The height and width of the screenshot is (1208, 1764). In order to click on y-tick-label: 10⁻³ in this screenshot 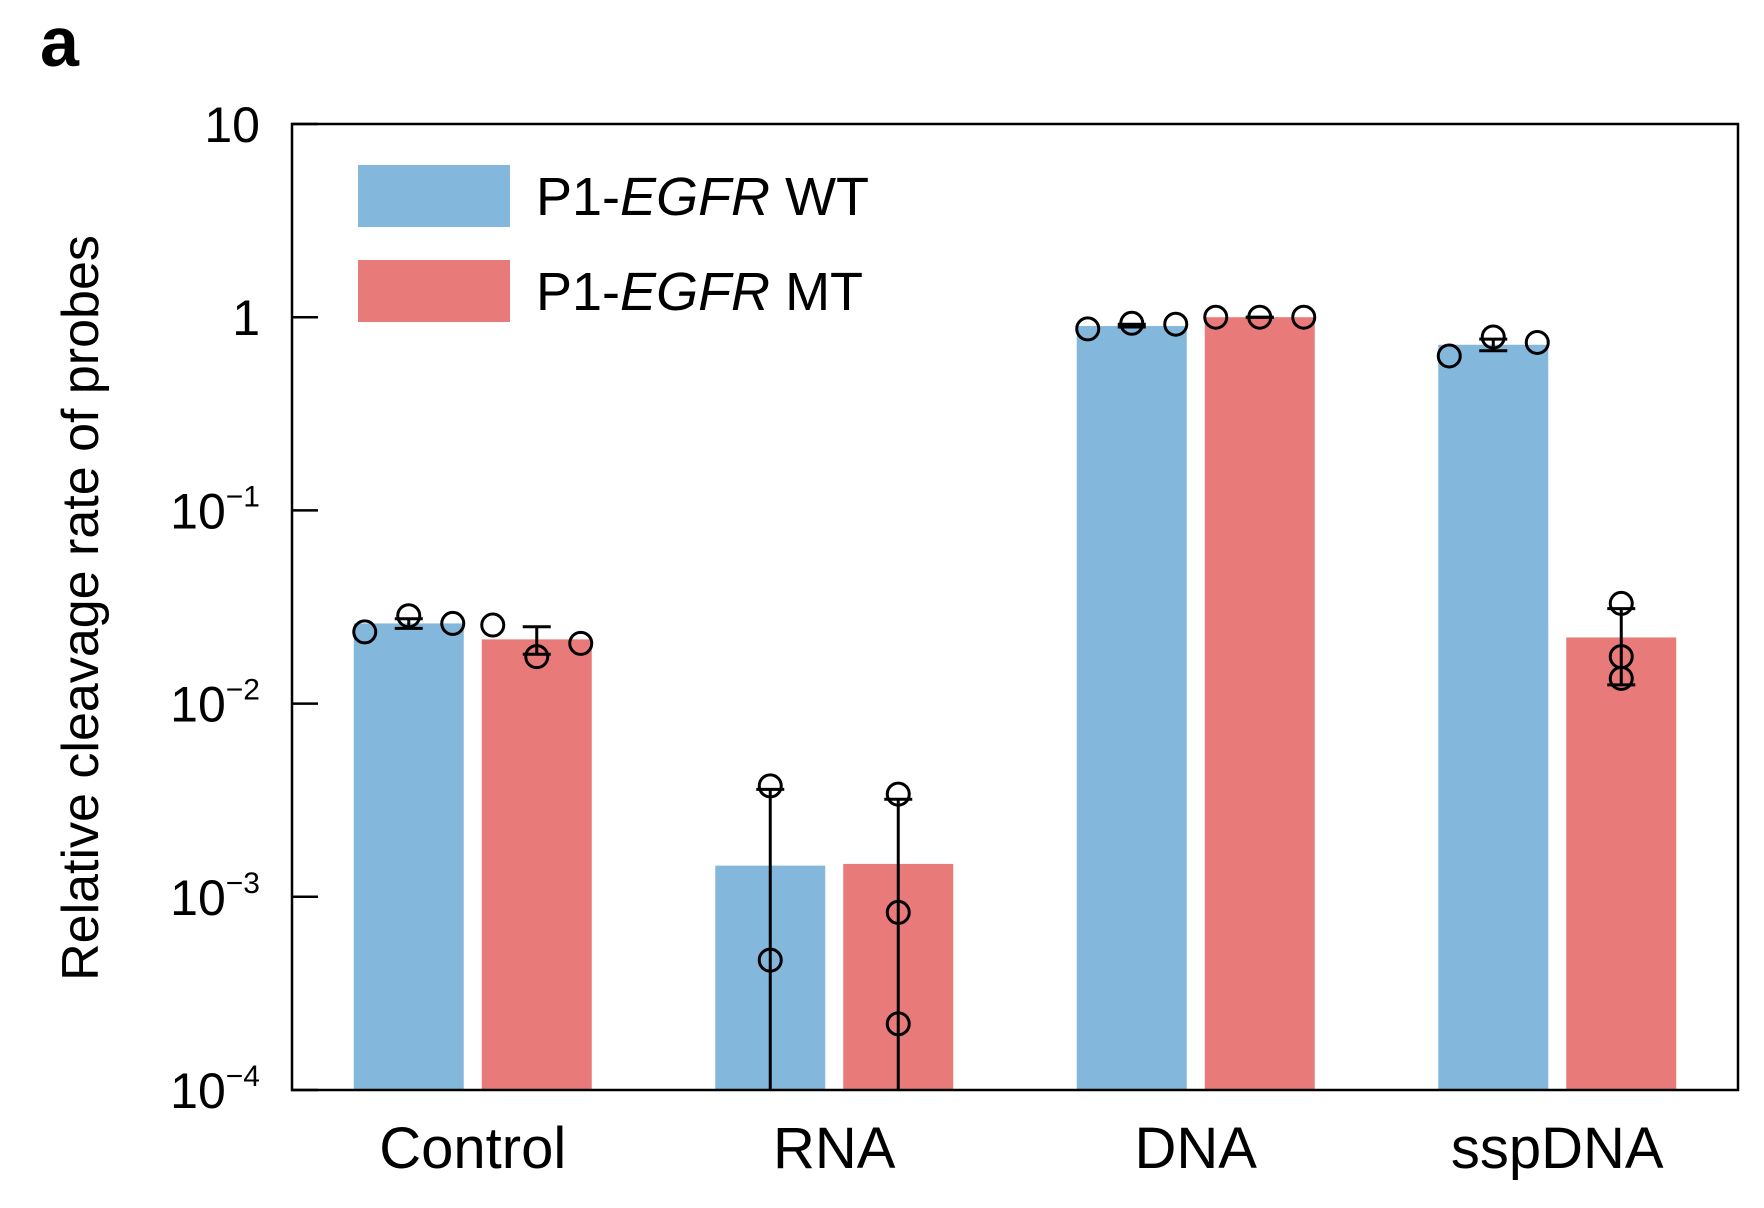, I will do `click(215, 896)`.